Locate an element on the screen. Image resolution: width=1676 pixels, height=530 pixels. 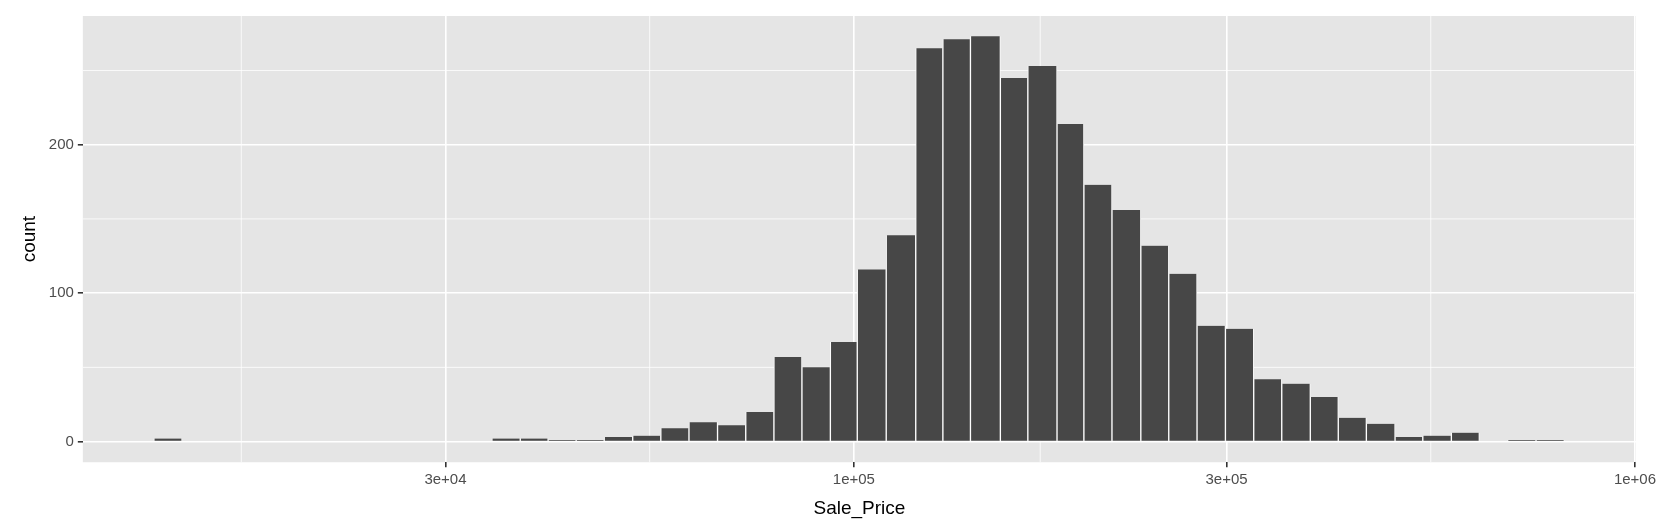
x-tick-label: 3e+04 is located at coordinates (445, 479).